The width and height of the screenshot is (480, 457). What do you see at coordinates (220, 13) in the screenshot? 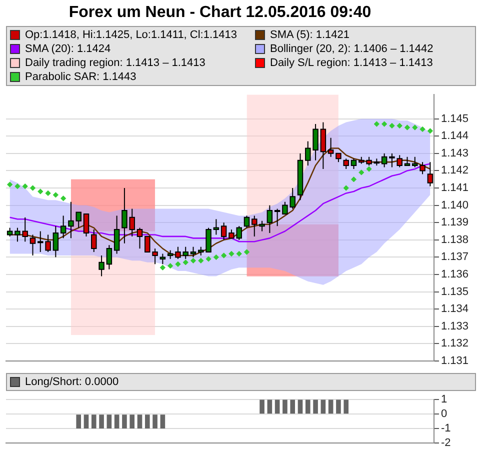
I see `chart-title: Forex um Neun - Chart 12.05.2016 09:40` at bounding box center [220, 13].